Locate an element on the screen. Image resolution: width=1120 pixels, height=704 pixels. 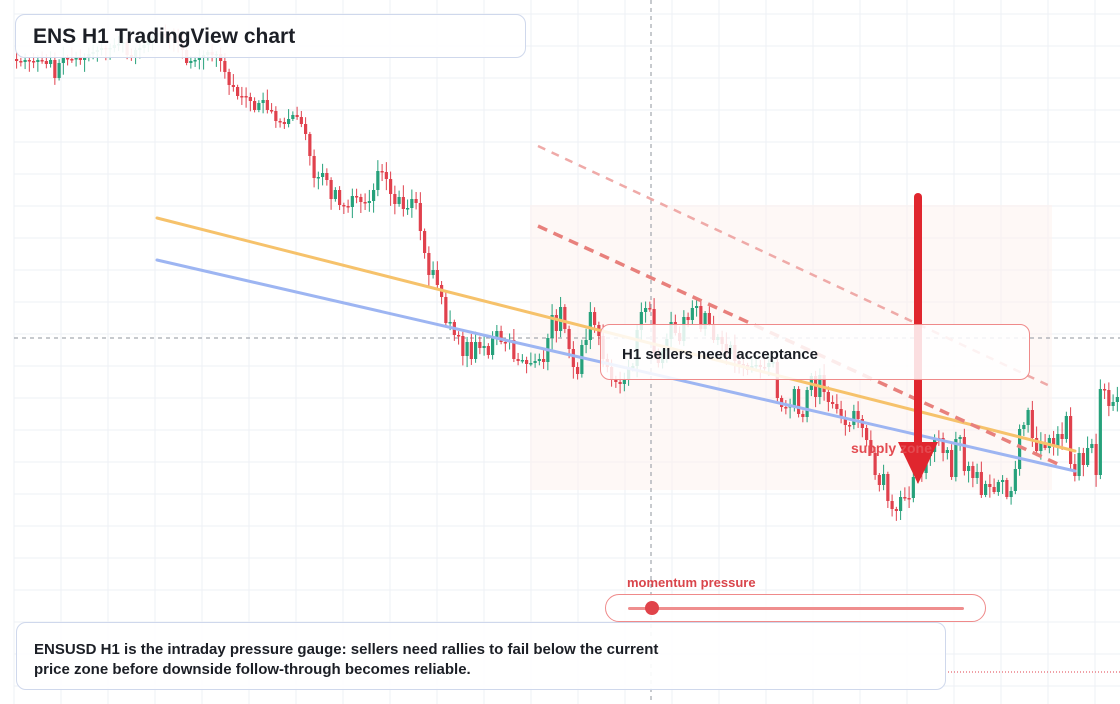
chart-title: ENS H1 TradingView chart is located at coordinates (164, 36).